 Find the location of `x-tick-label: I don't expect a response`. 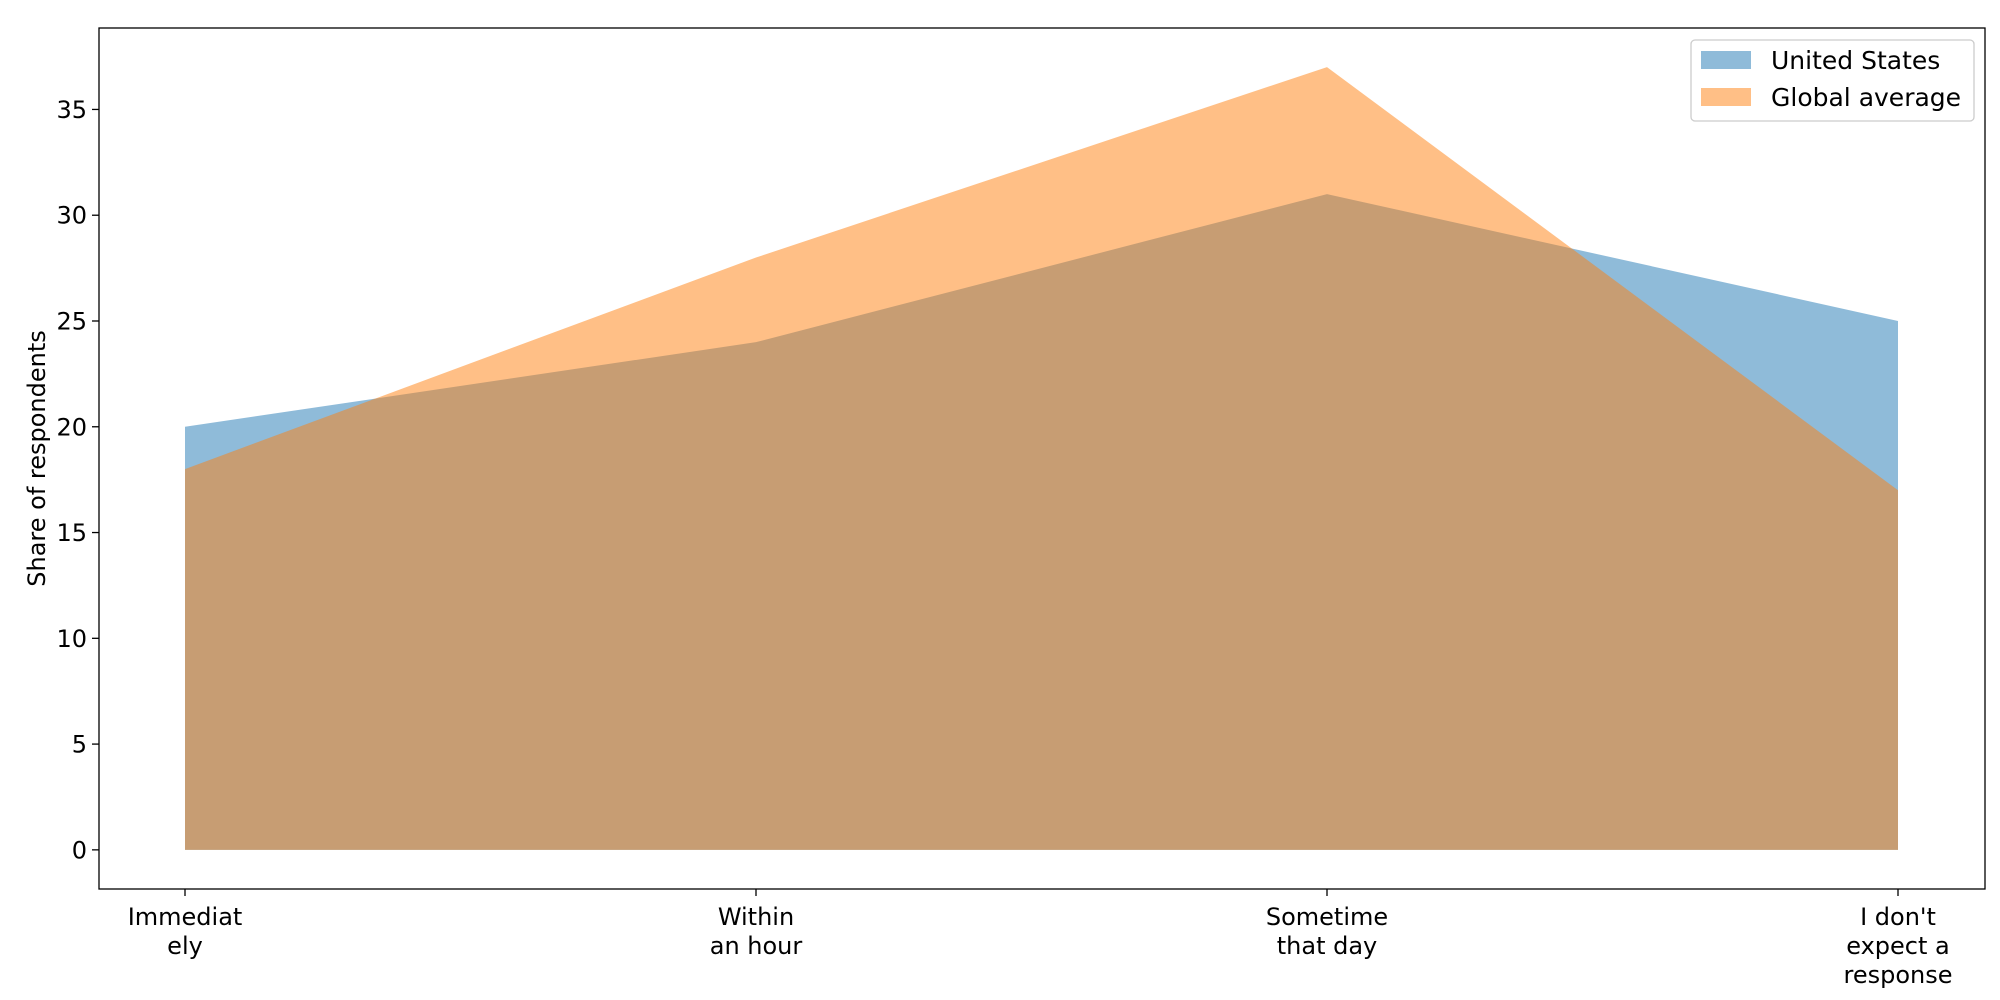

x-tick-label: I don't expect a response is located at coordinates (1897, 946).